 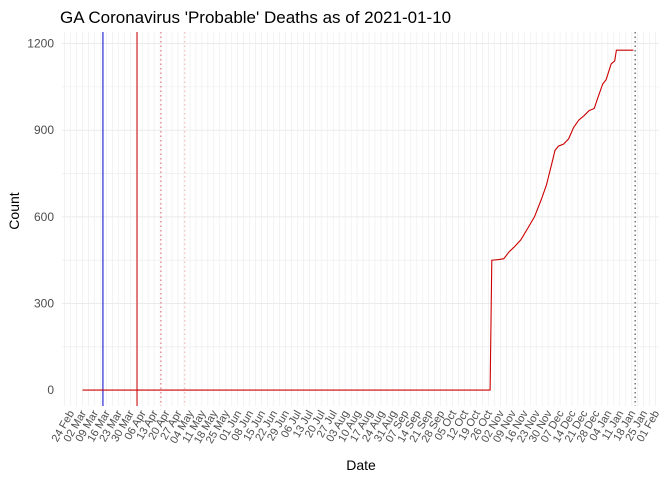 I want to click on x-axis-title: Date, so click(x=361, y=465).